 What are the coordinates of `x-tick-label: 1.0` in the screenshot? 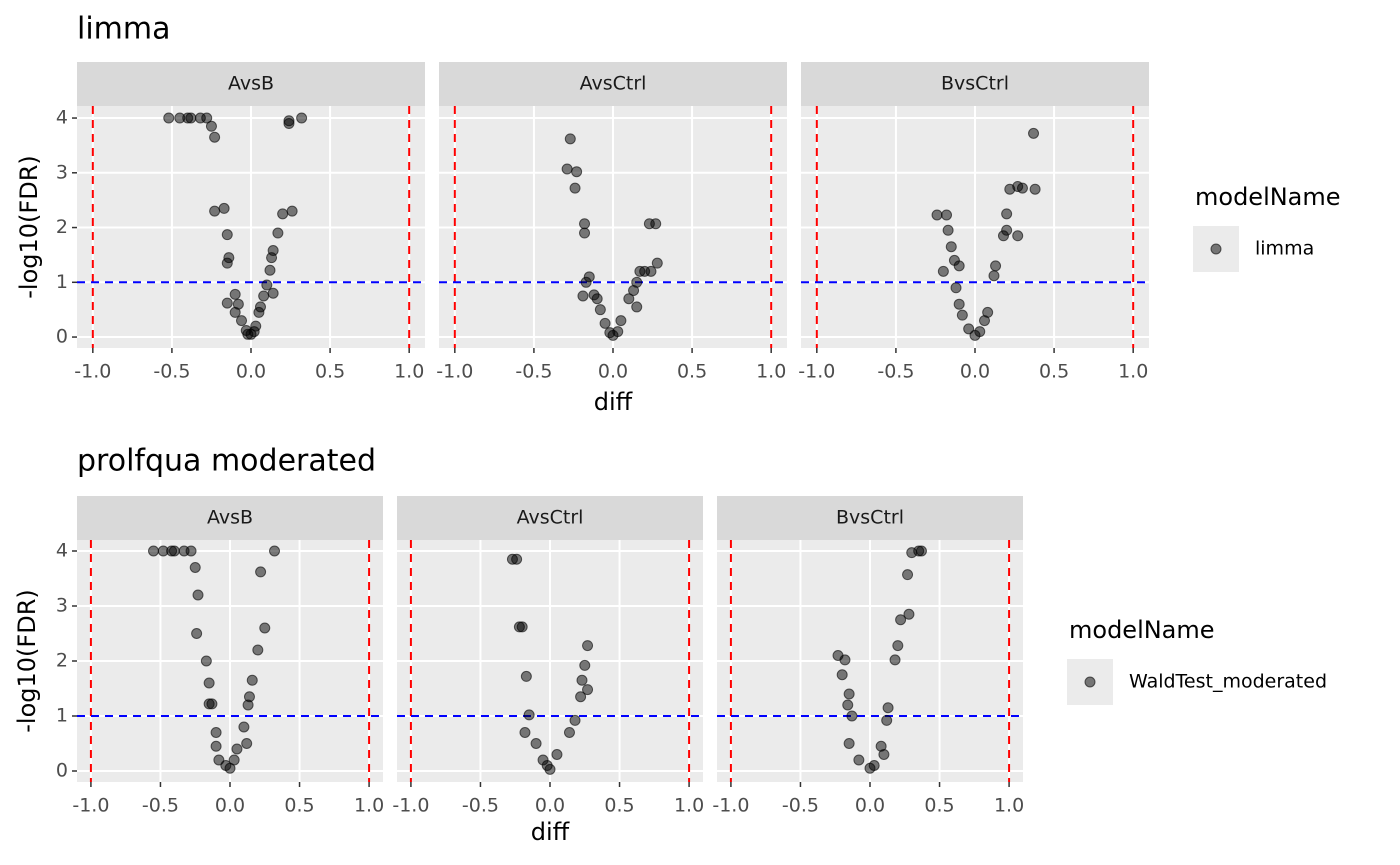 It's located at (409, 372).